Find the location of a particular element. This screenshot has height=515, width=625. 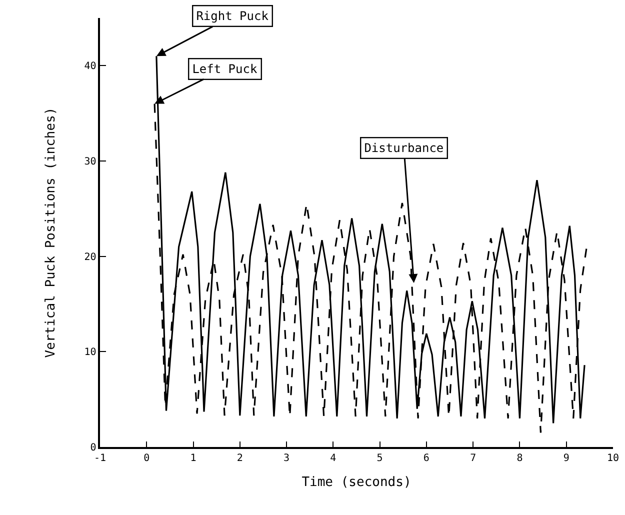

x-tick-label: 9 is located at coordinates (566, 458).